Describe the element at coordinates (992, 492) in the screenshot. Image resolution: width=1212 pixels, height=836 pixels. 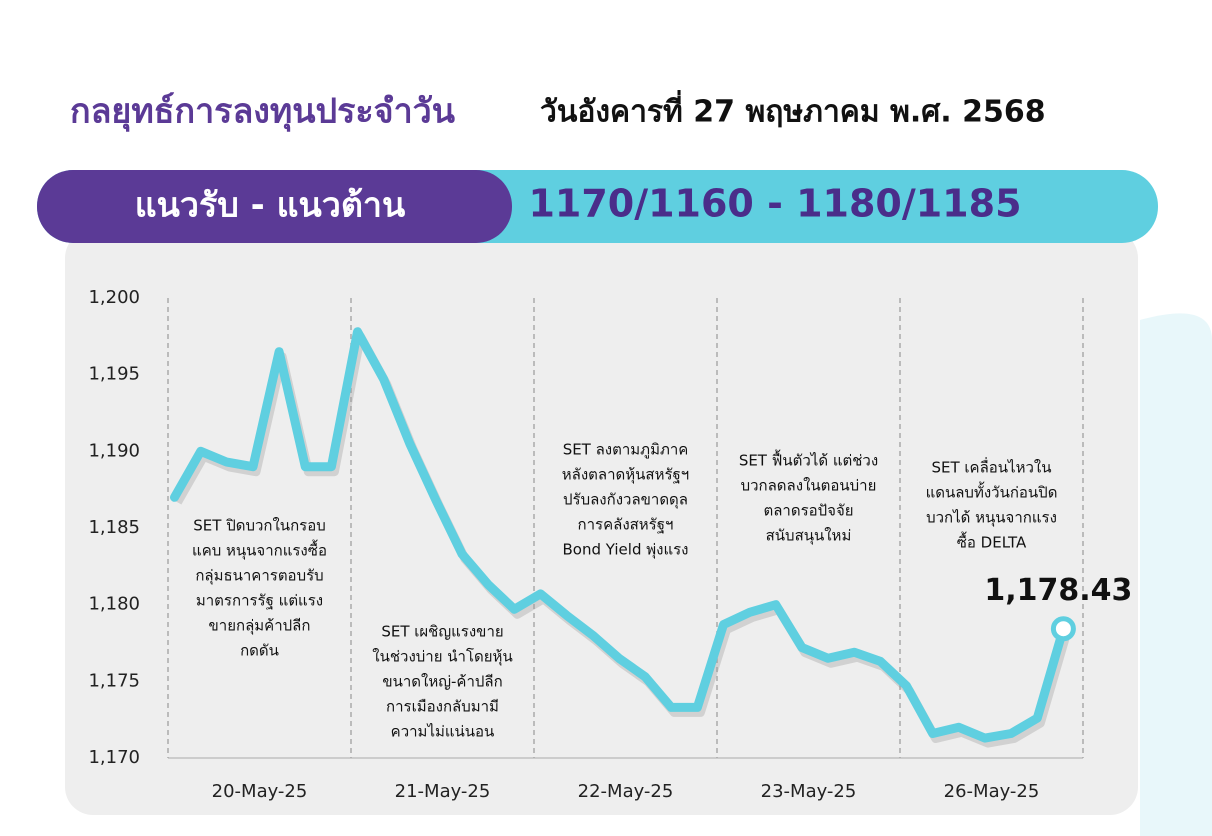
I see `annotation: แดนลบทั้งวันก่อนปิด` at that location.